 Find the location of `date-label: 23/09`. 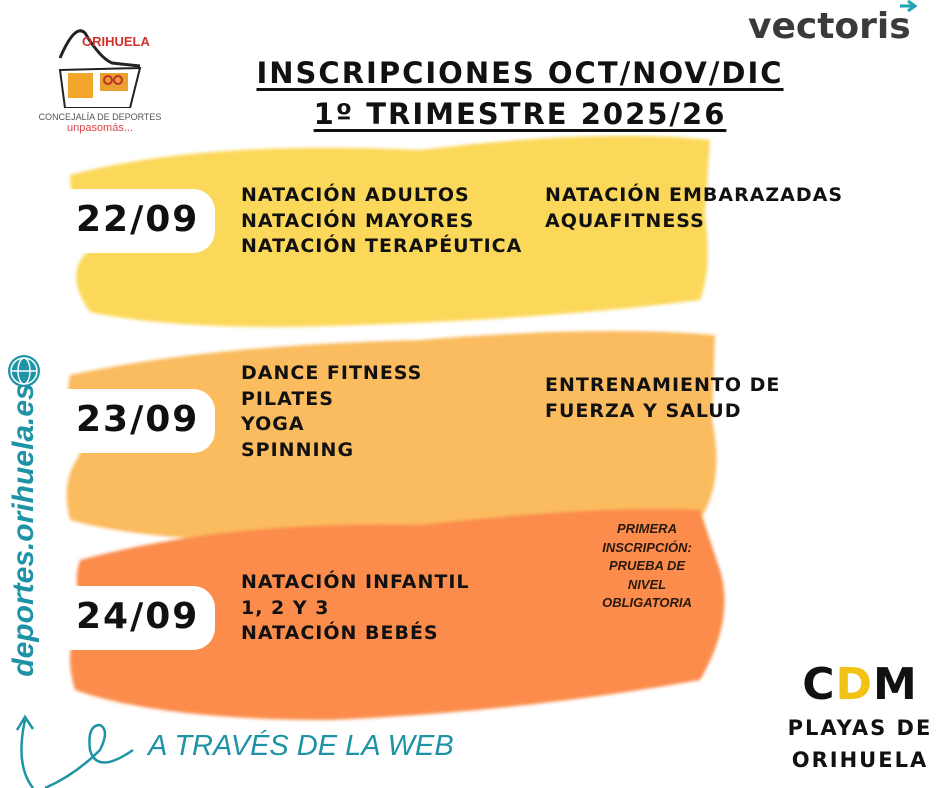

date-label: 23/09 is located at coordinates (138, 419).